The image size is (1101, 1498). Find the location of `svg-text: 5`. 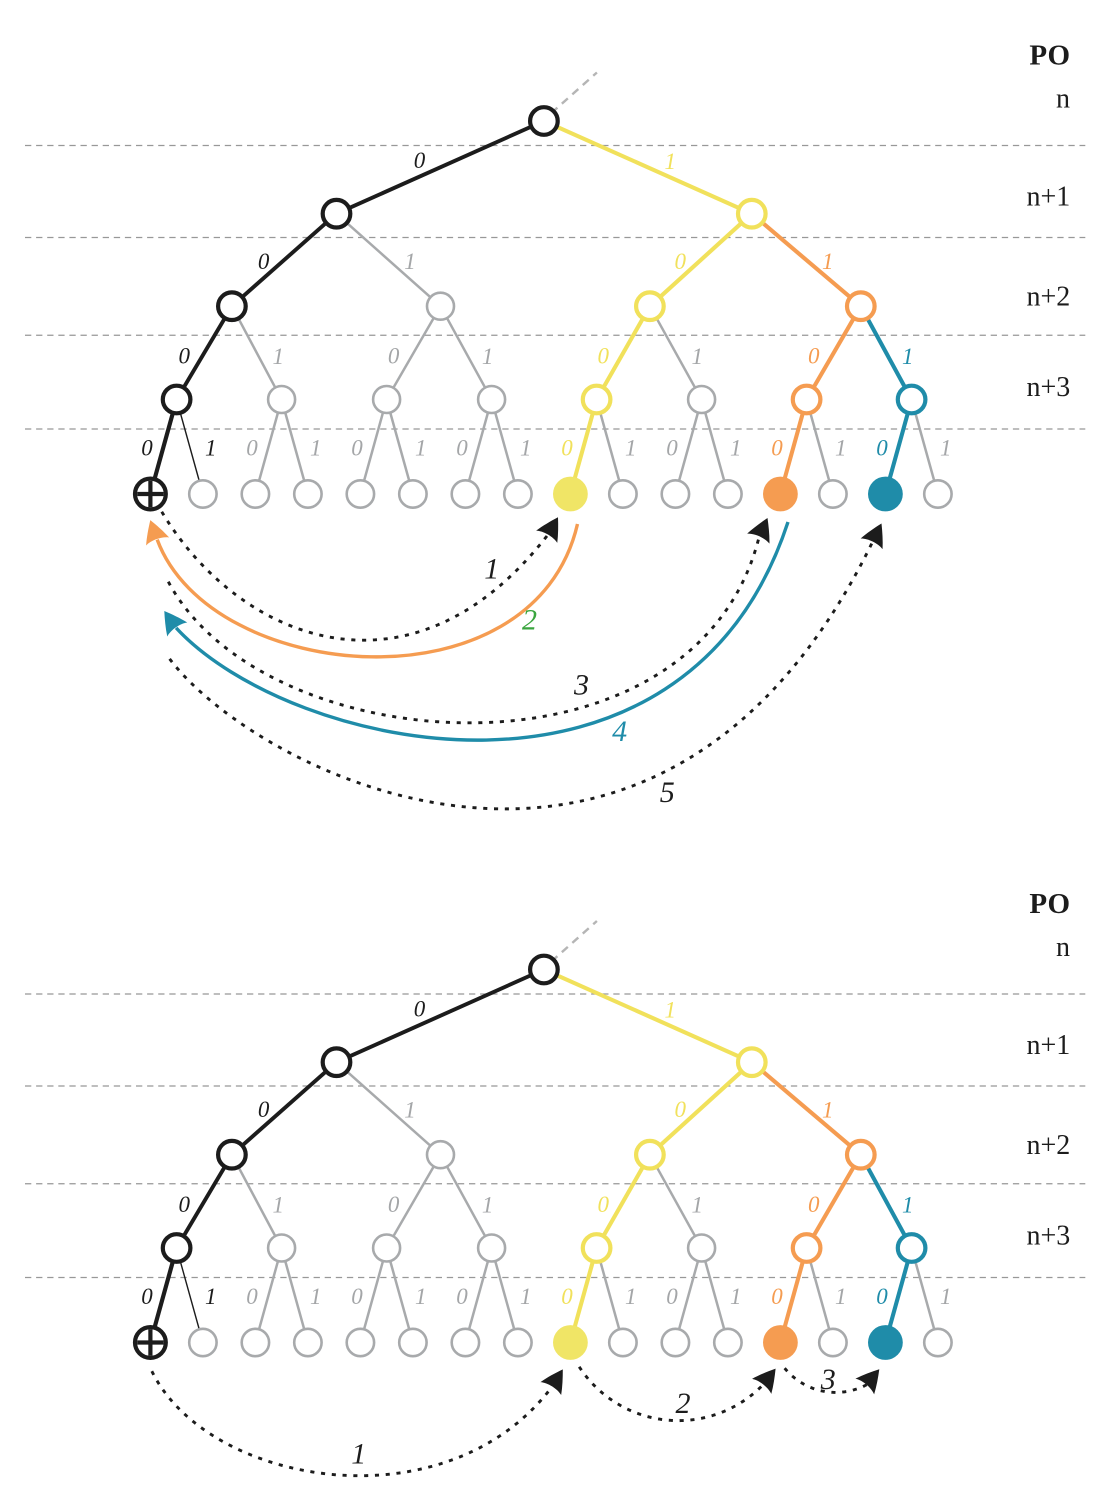

svg-text: 5 is located at coordinates (667, 792).